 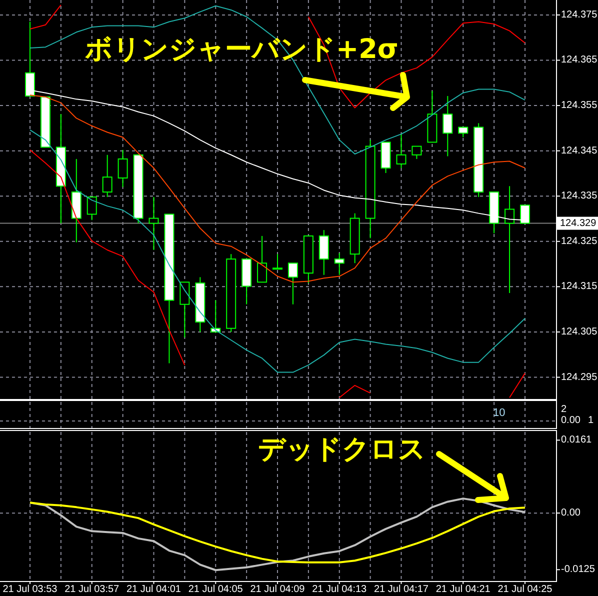 What do you see at coordinates (579, 106) in the screenshot?
I see `y-tick-label: 124.355` at bounding box center [579, 106].